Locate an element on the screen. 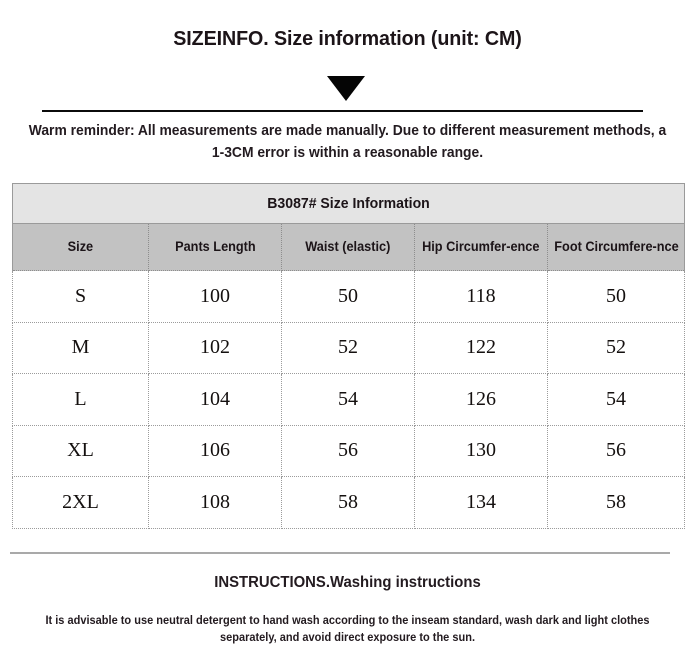  cell-waist: 58 is located at coordinates (348, 502).